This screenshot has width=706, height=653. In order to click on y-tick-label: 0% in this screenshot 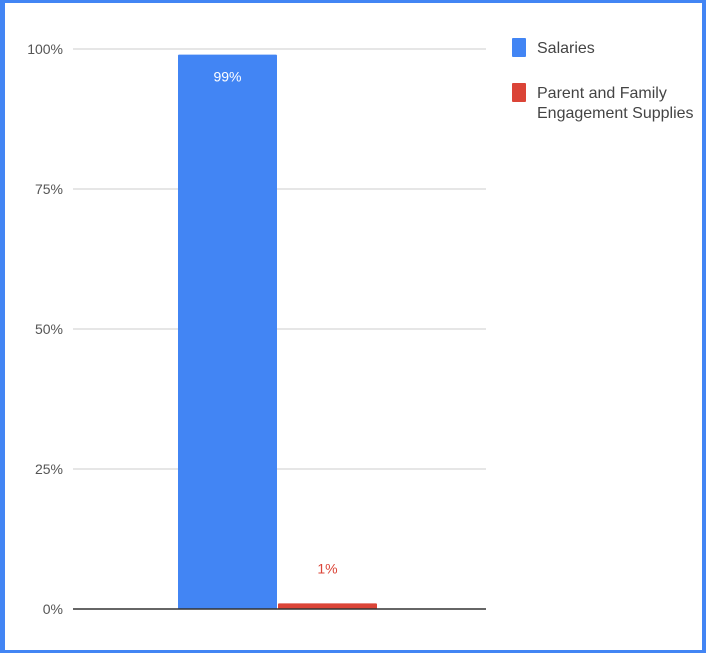, I will do `click(53, 609)`.